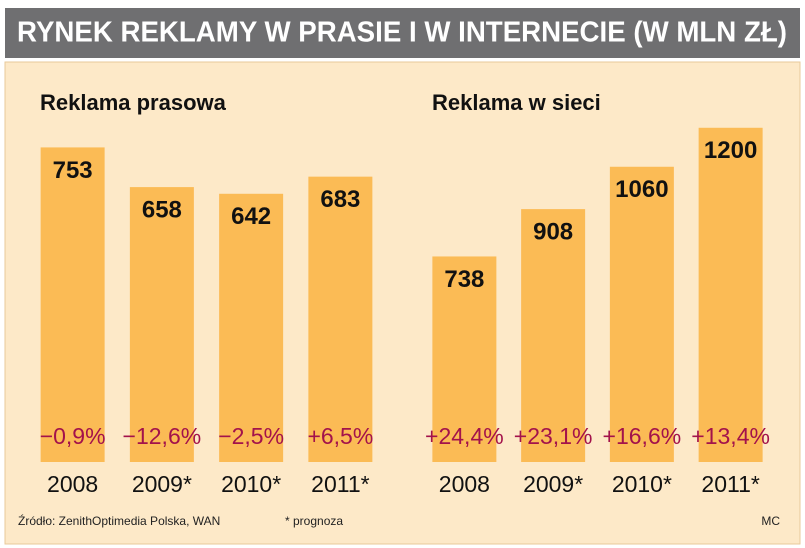 The height and width of the screenshot is (548, 805). I want to click on author: MC, so click(770, 521).